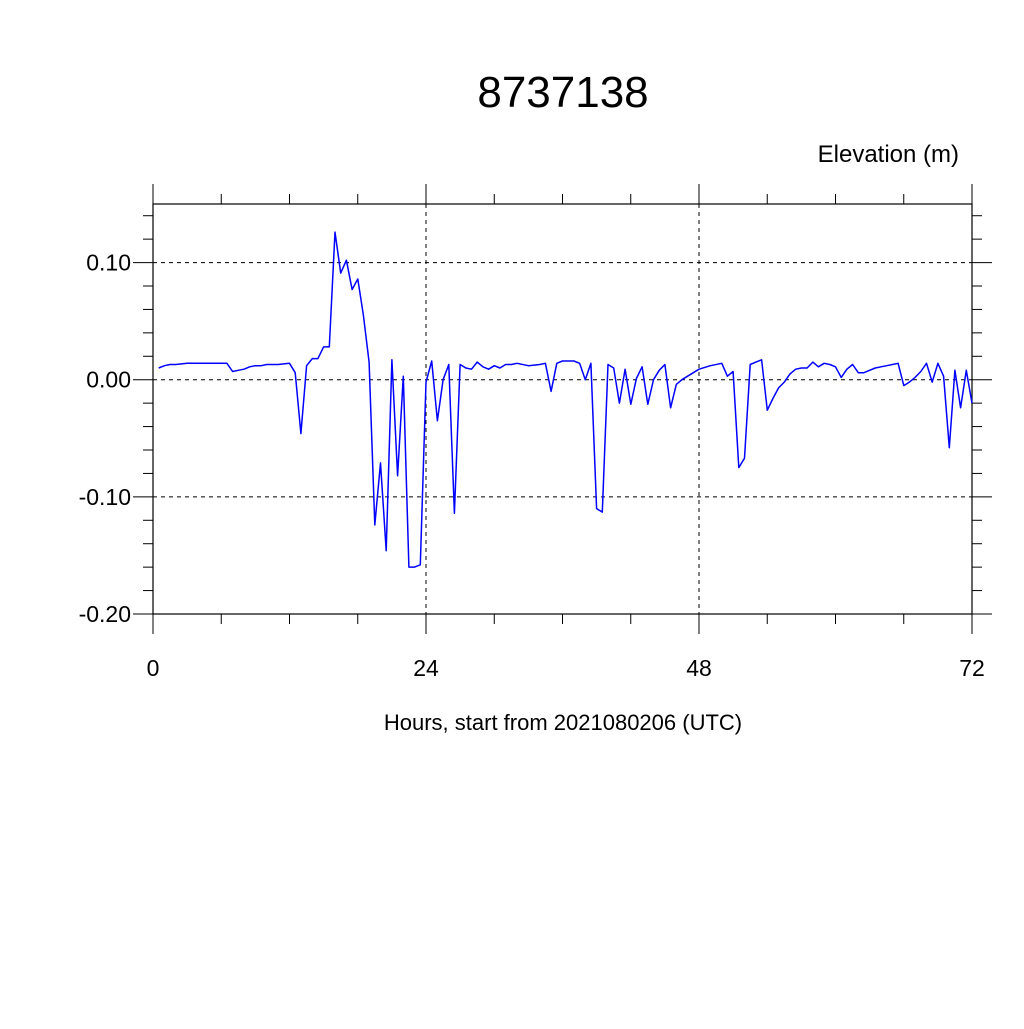  What do you see at coordinates (426, 668) in the screenshot?
I see `x-tick-label: 24` at bounding box center [426, 668].